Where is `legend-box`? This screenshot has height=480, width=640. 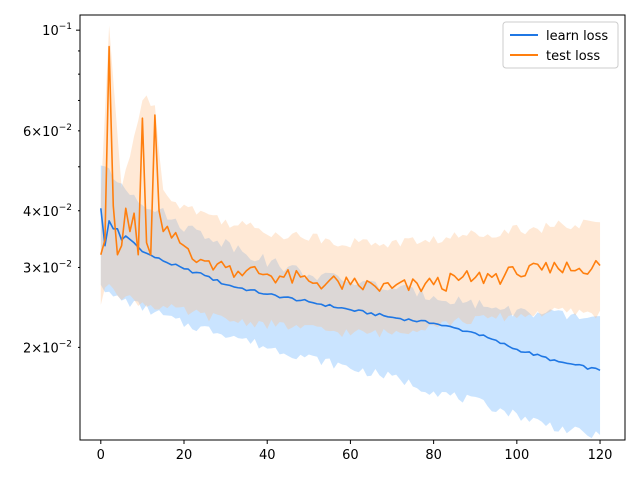 legend-box is located at coordinates (560, 45).